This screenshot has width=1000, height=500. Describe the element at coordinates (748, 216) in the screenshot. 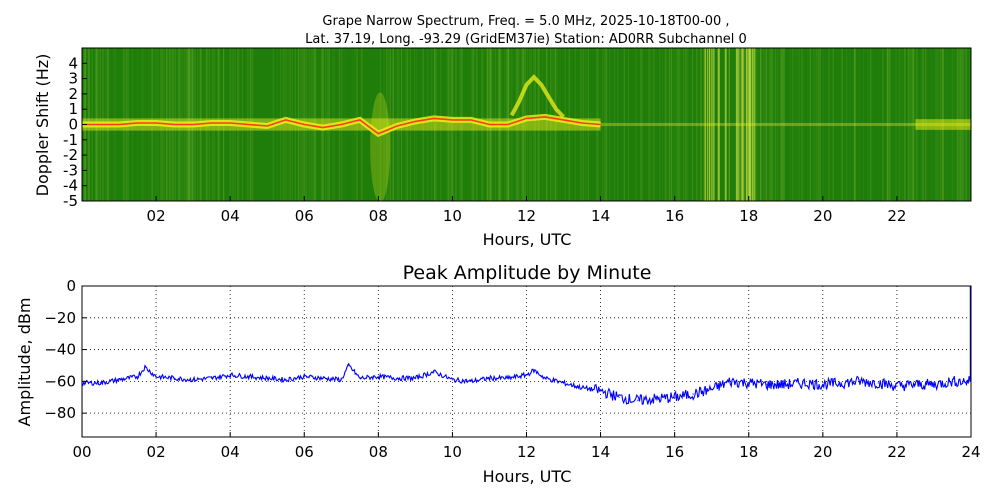

I see `spectrogram-x-tick-label: 18` at that location.